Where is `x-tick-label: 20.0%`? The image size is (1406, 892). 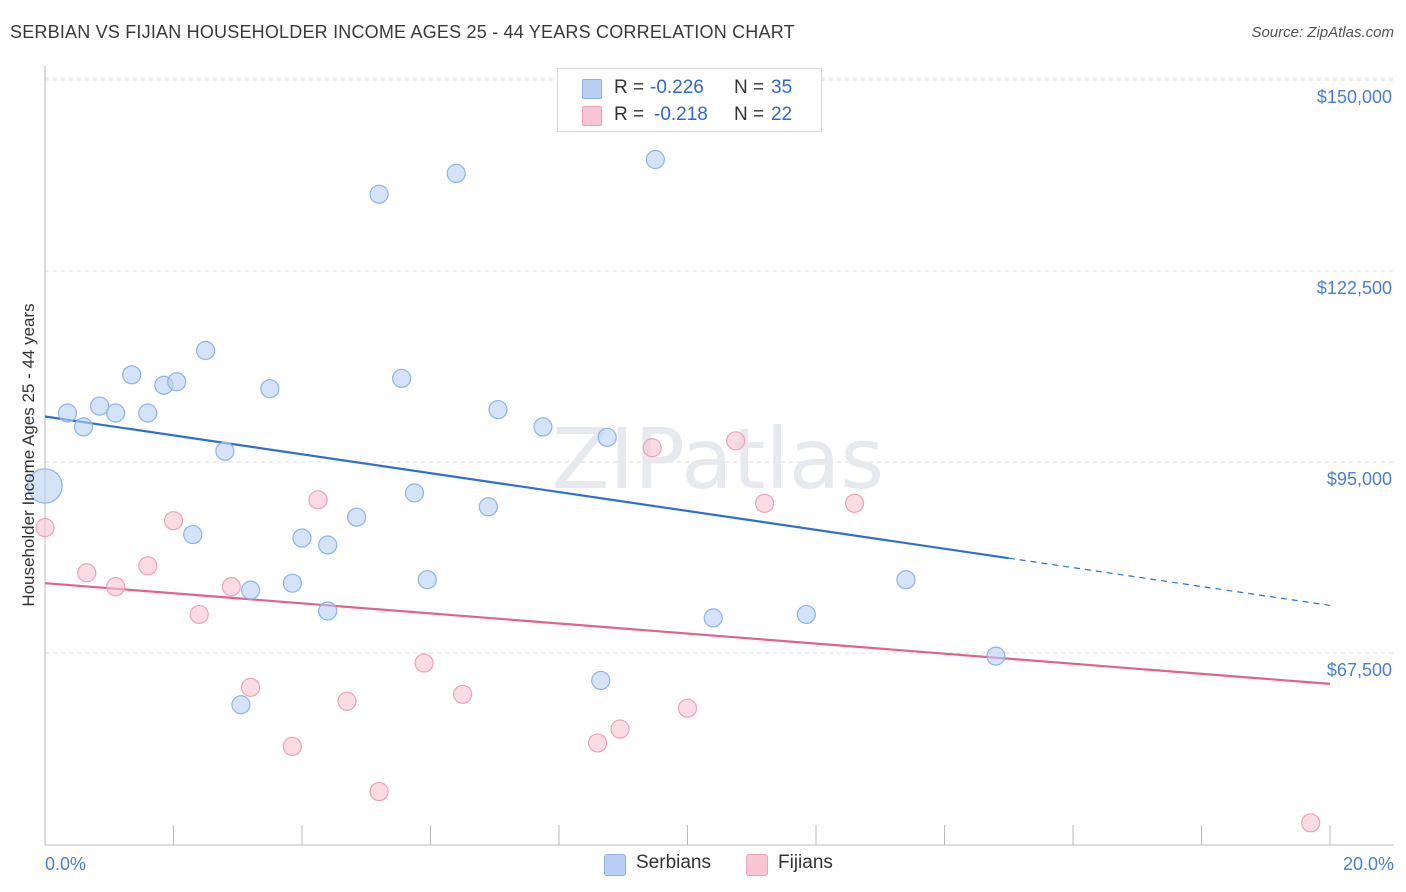
x-tick-label: 20.0% is located at coordinates (1368, 864).